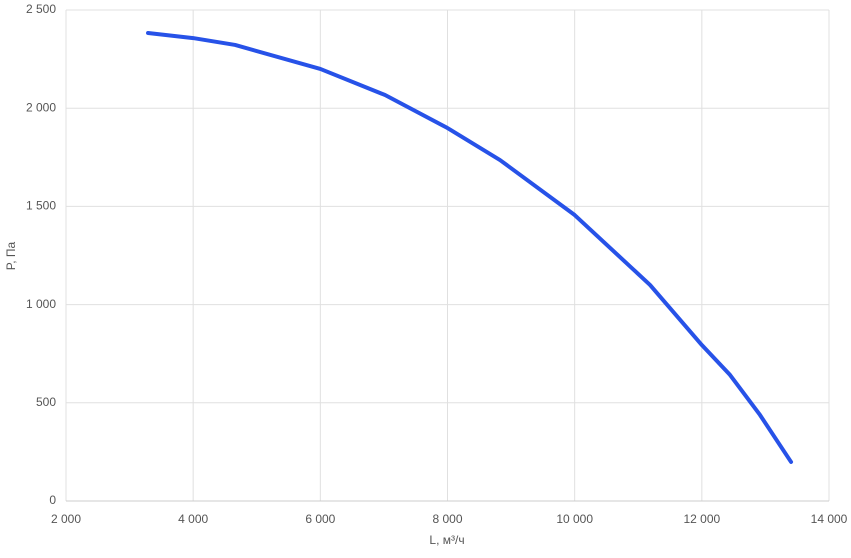  I want to click on x-tick-label: 12 000, so click(701, 519).